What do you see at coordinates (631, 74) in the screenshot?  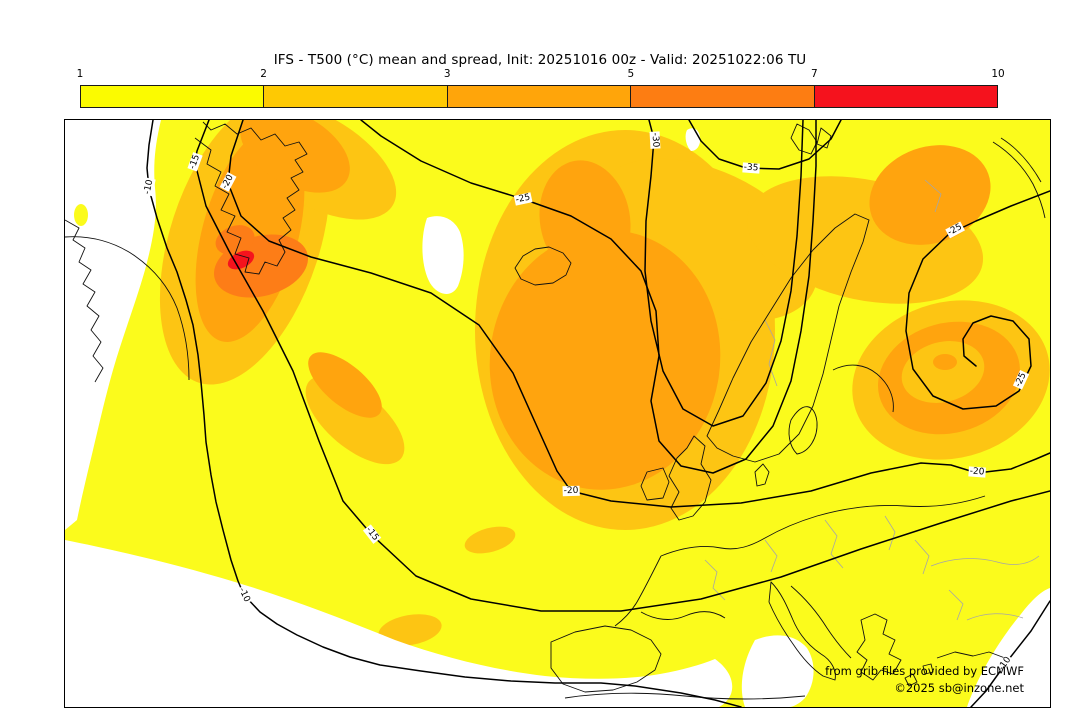 I see `colorbar-tick-5: 5` at bounding box center [631, 74].